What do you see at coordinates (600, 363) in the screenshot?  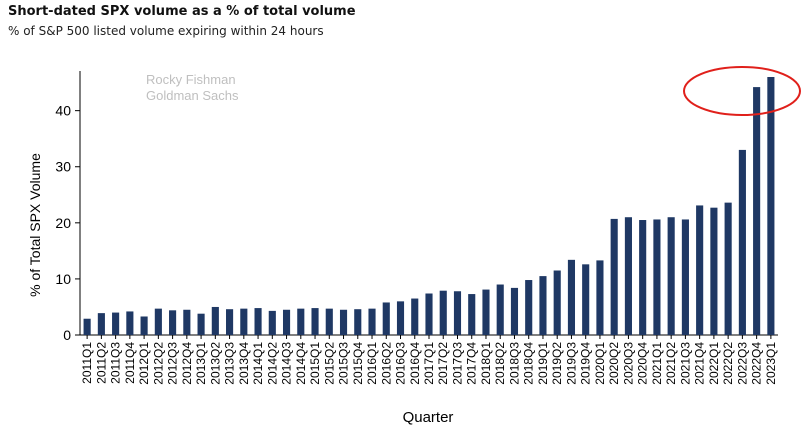 I see `x-tick-label: 2020Q1` at bounding box center [600, 363].